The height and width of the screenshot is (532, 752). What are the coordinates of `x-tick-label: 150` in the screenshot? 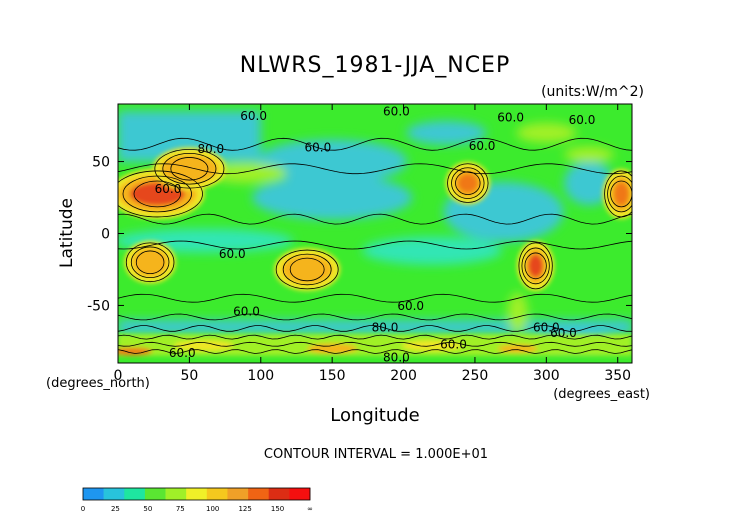 It's located at (332, 376).